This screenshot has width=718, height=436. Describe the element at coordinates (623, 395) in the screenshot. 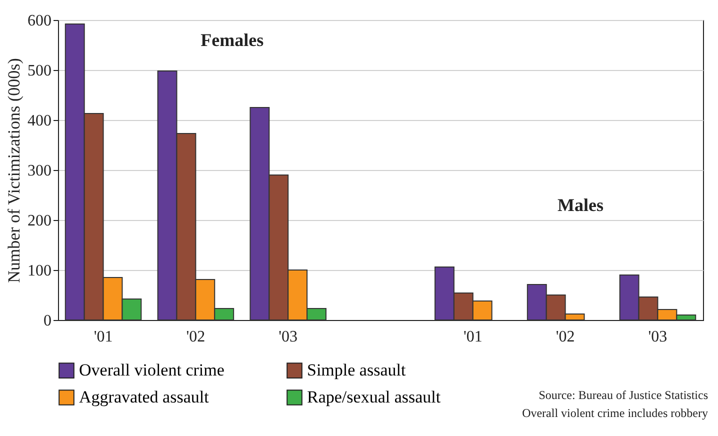

I see `source-note: Source: Bureau of Justice Statistics` at that location.